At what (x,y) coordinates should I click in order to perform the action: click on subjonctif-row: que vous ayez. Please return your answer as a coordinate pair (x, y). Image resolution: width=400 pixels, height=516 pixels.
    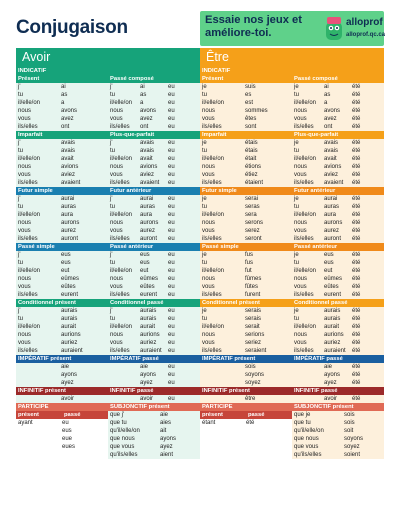
    Looking at the image, I should click on (154, 447).